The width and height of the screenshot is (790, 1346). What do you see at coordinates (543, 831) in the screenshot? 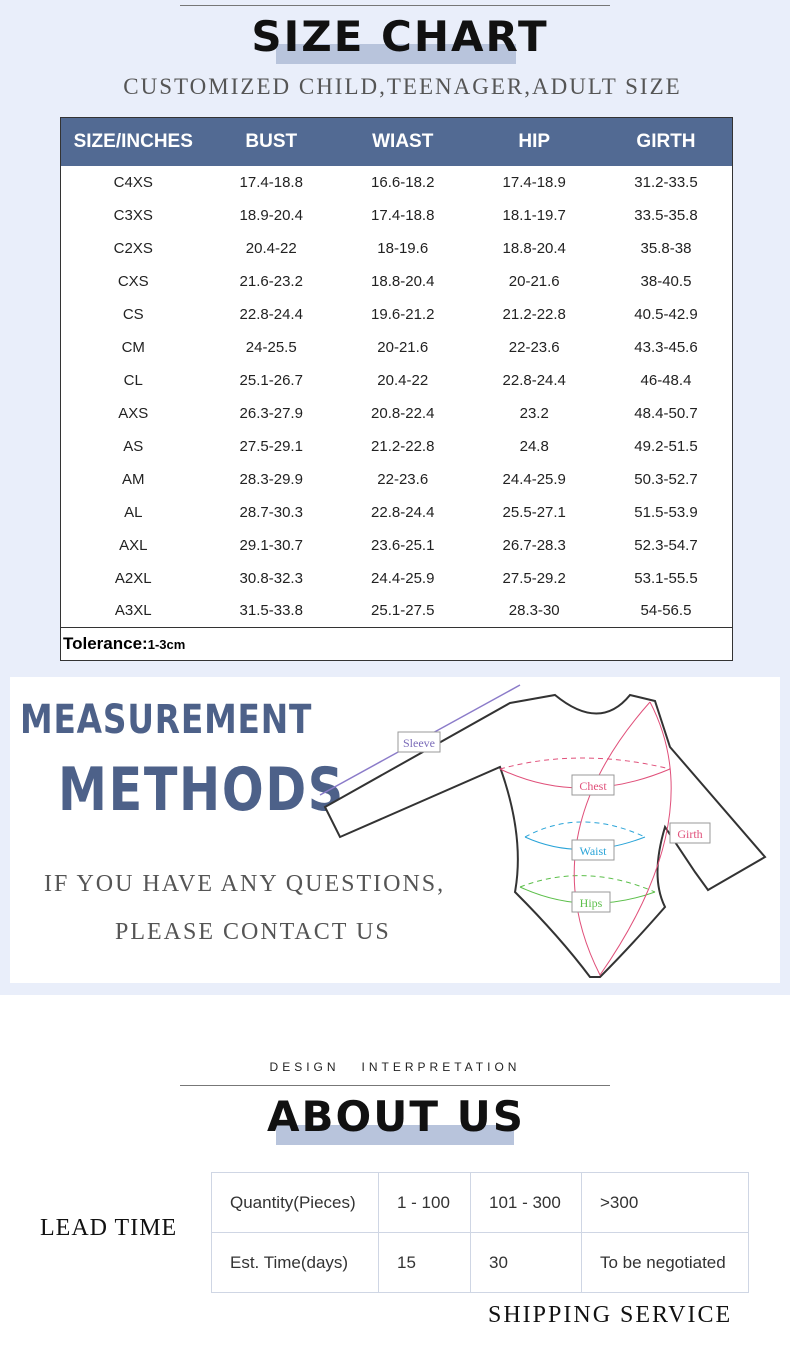
I see `bodysuit-diagram: Sleeve Chest Waist Hips Girth` at bounding box center [543, 831].